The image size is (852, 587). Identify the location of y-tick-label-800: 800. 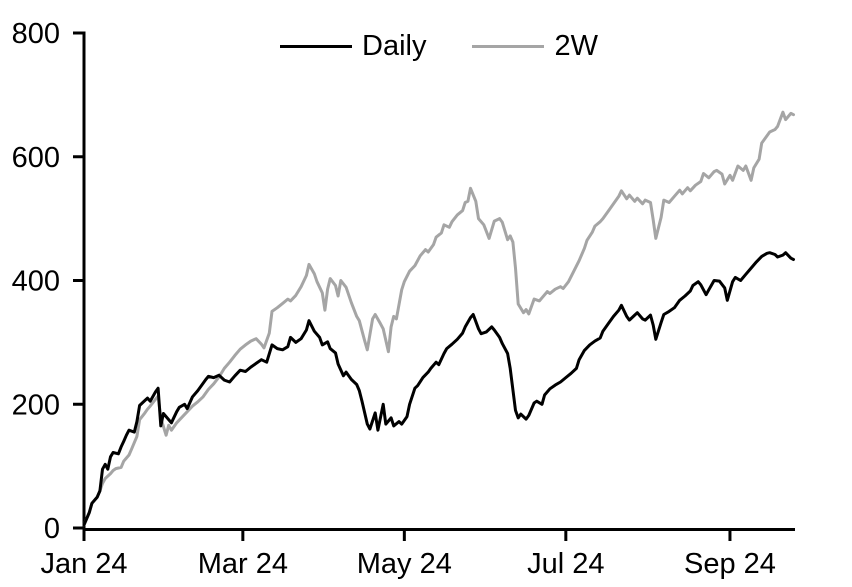
(36, 34).